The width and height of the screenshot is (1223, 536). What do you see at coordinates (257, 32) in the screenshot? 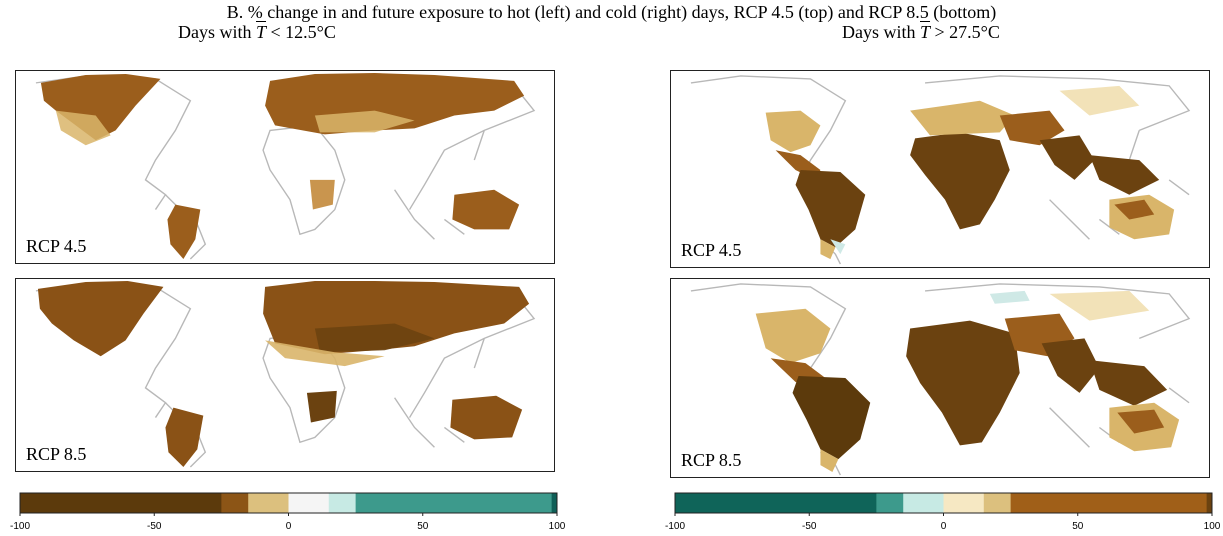
I see `left-column-heading: Days with T < 12.5°C` at bounding box center [257, 32].